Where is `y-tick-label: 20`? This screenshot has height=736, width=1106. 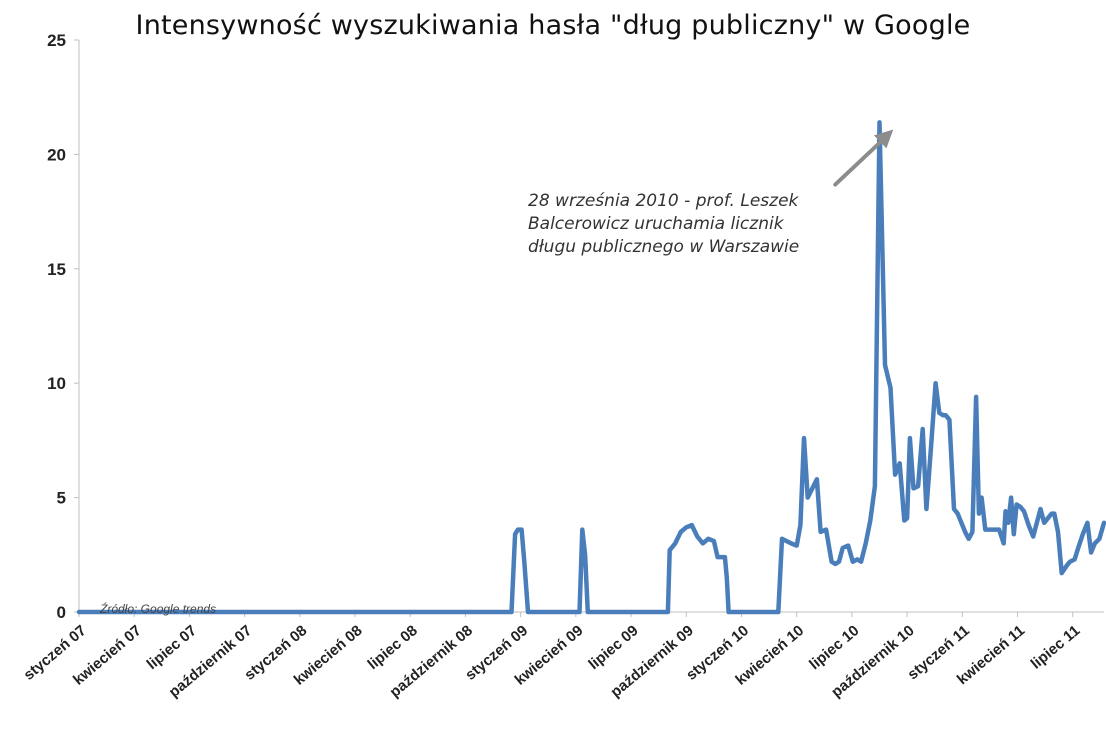 y-tick-label: 20 is located at coordinates (56, 154).